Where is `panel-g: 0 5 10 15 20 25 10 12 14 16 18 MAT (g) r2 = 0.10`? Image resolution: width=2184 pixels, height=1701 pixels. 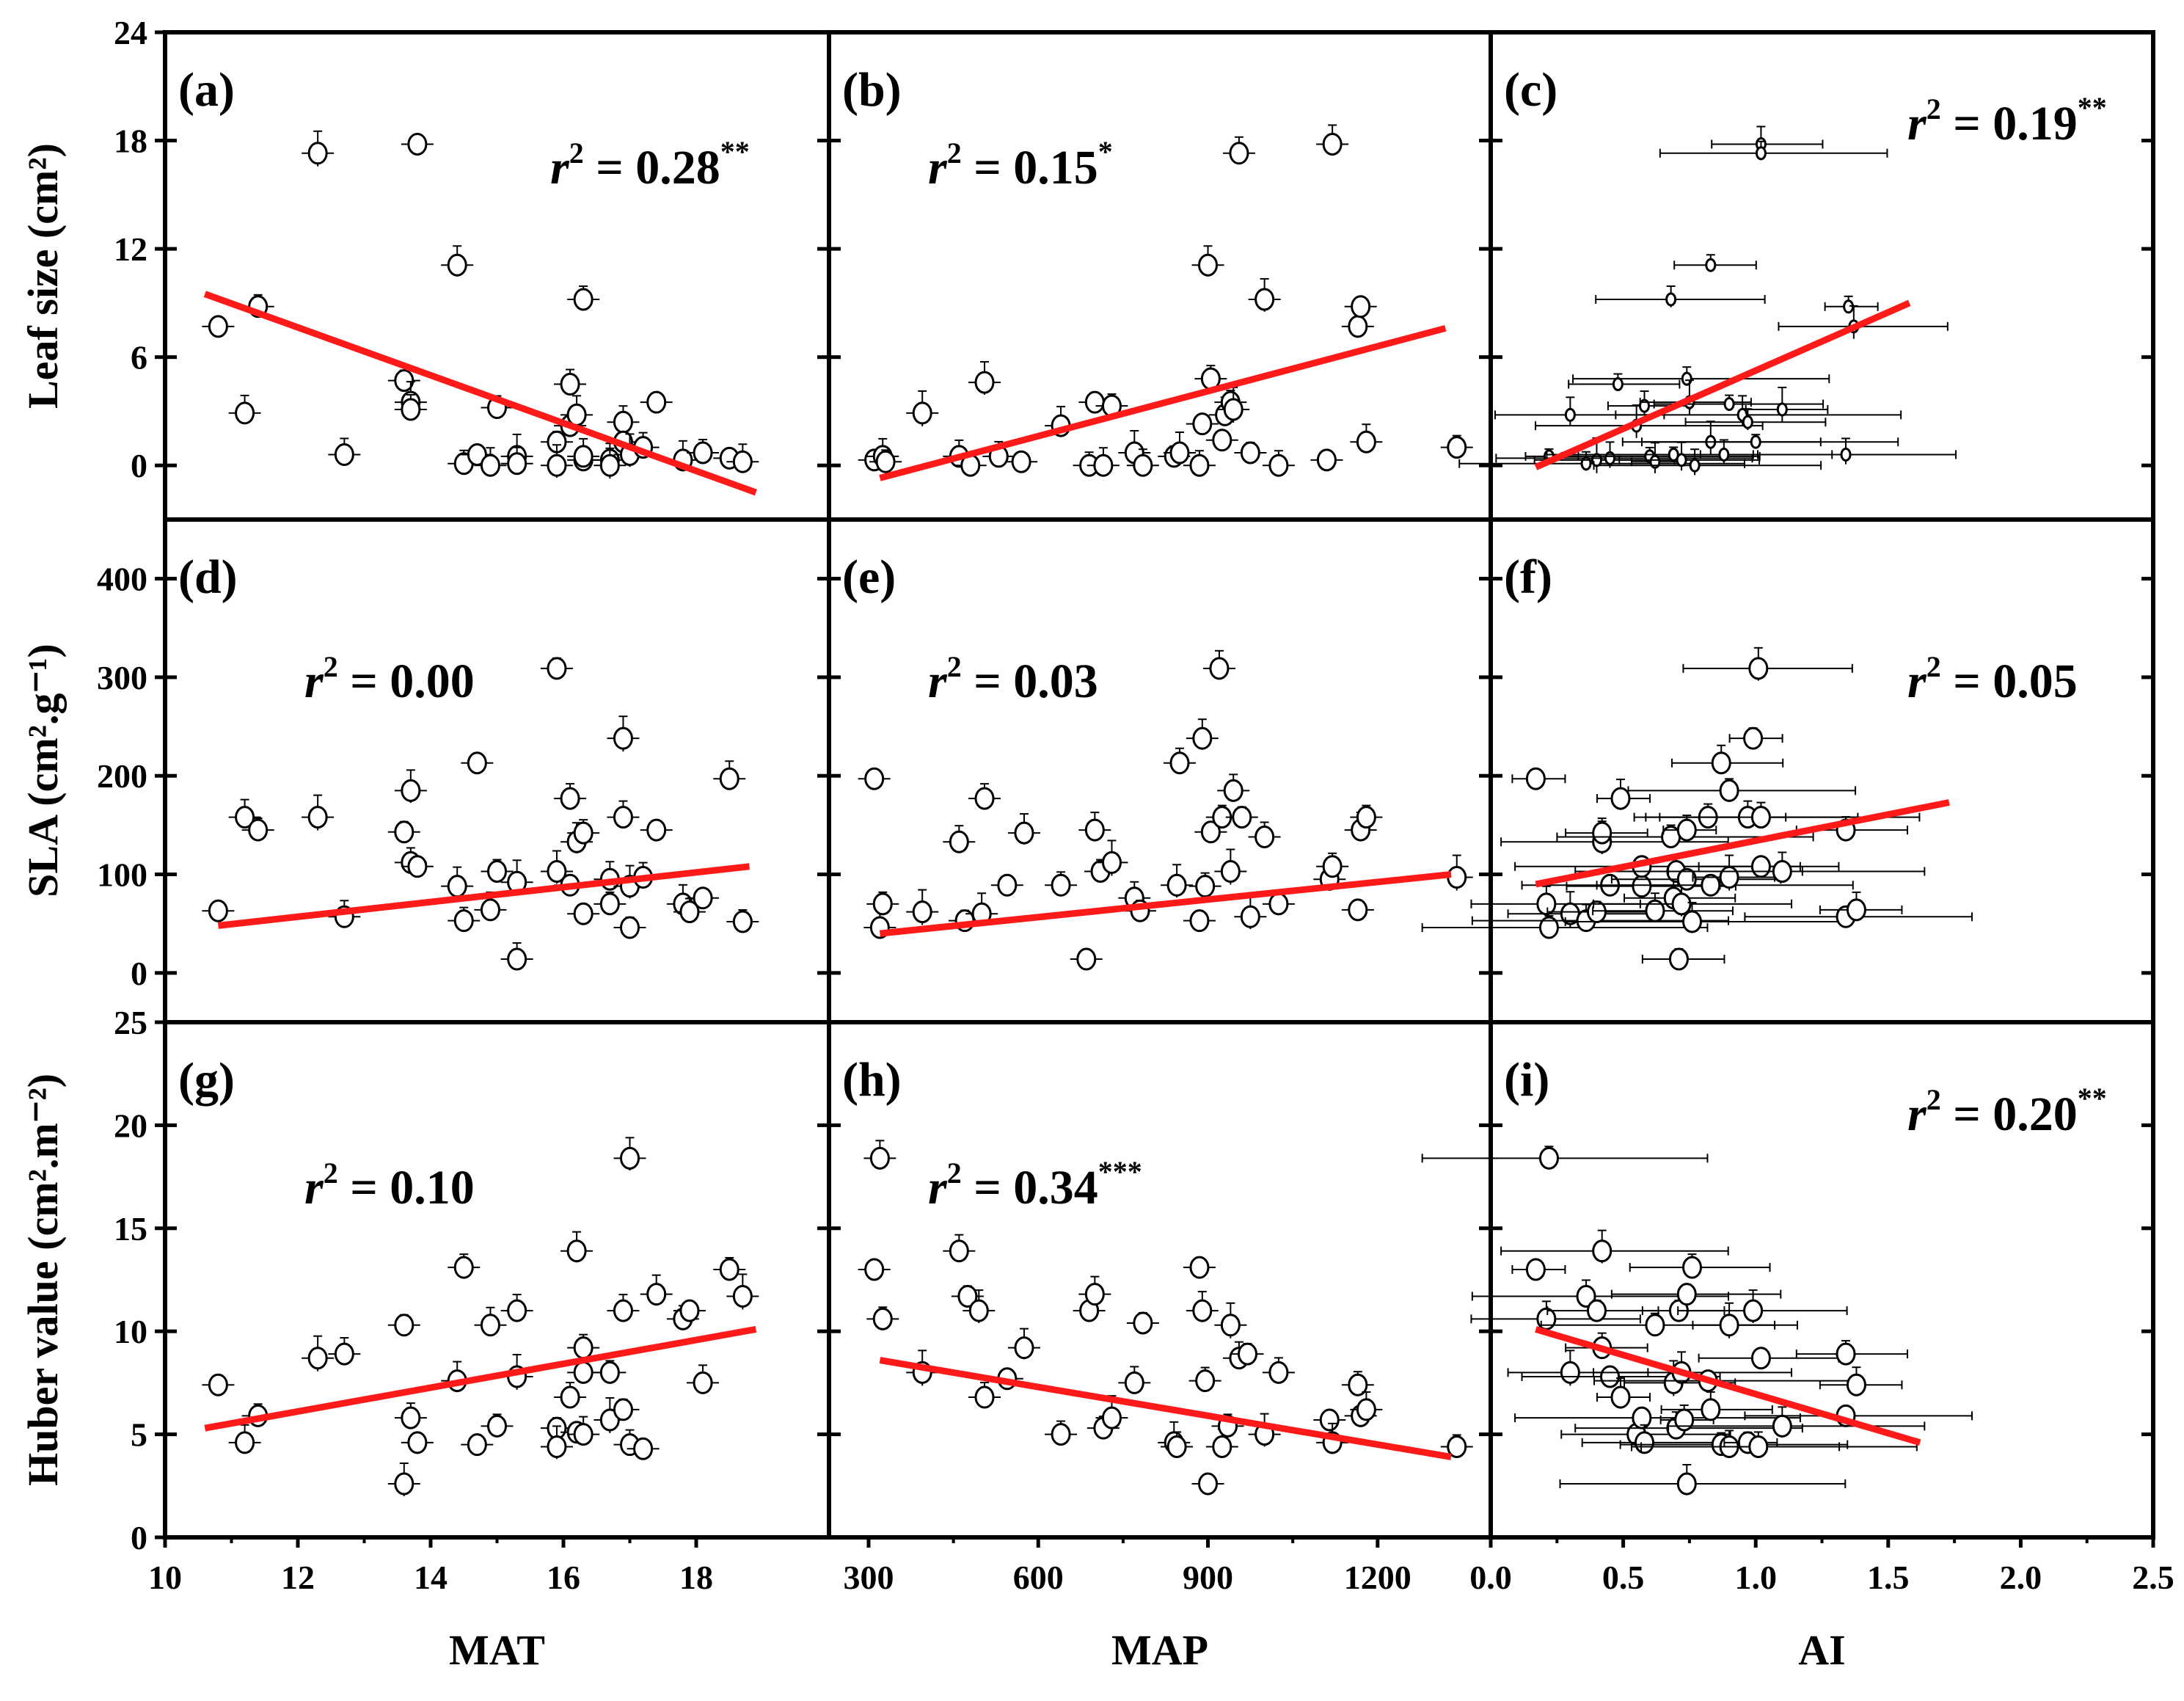
panel-g: 0 5 10 15 20 25 10 12 14 16 18 MAT (g) r2 = 0.10 is located at coordinates (473, 1339).